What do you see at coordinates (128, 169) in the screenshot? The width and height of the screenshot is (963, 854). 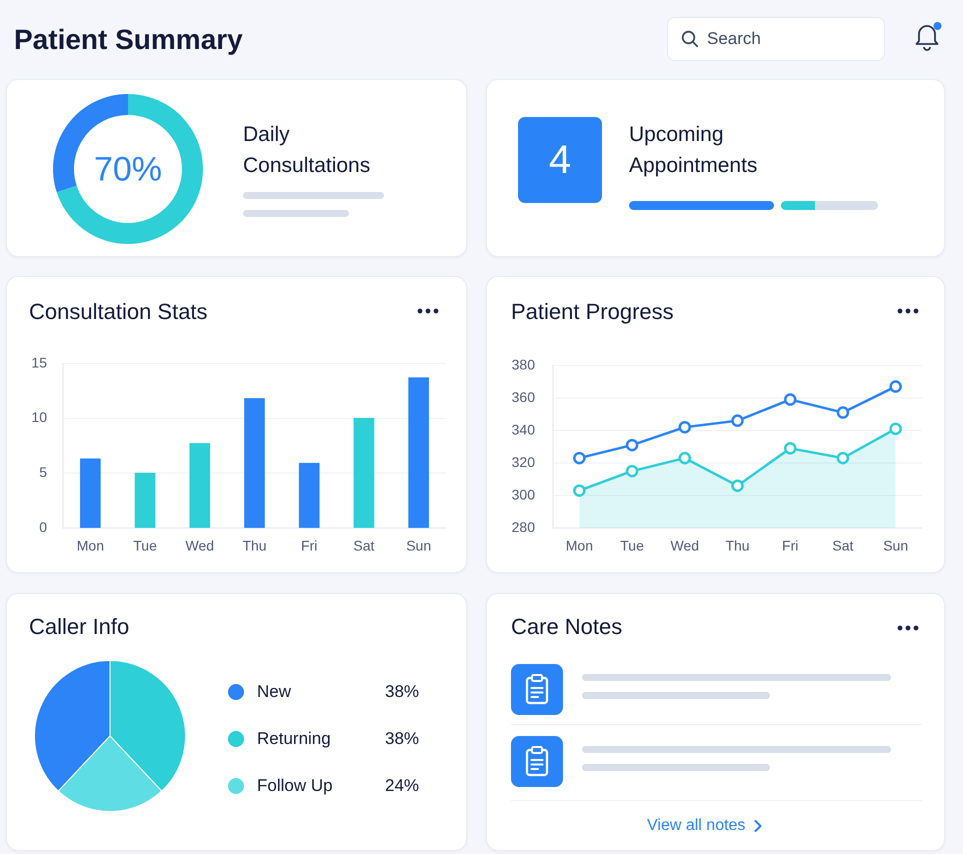 I see `data-label: 70%` at bounding box center [128, 169].